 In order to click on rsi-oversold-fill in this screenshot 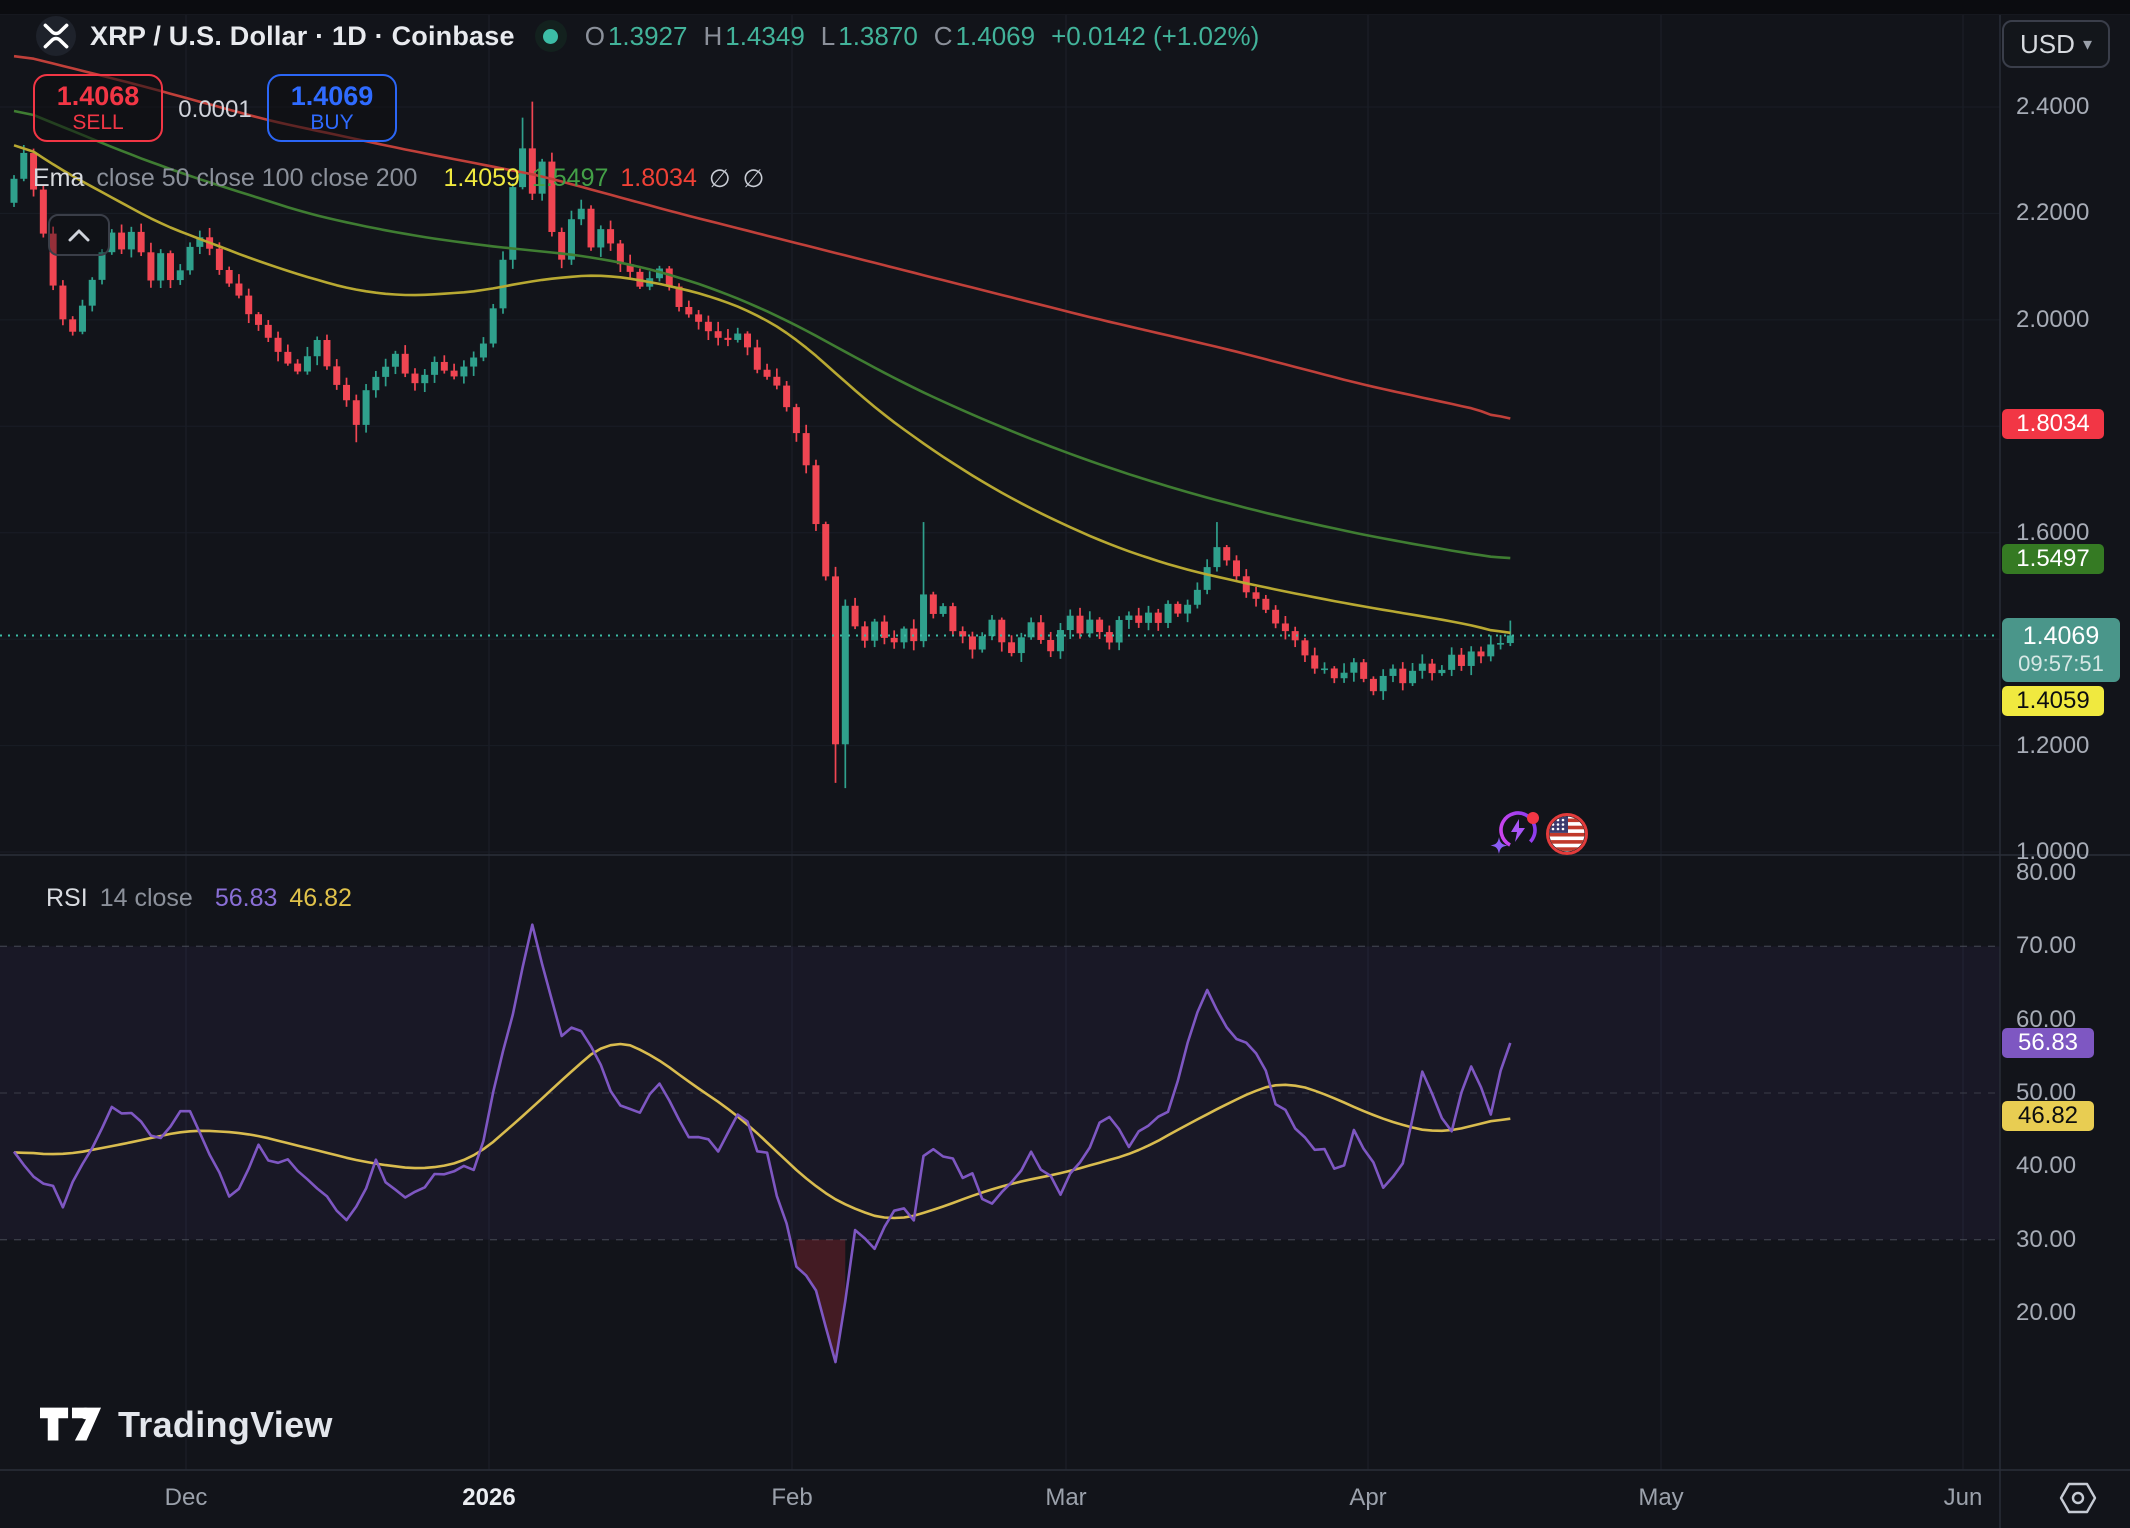, I will do `click(821, 1301)`.